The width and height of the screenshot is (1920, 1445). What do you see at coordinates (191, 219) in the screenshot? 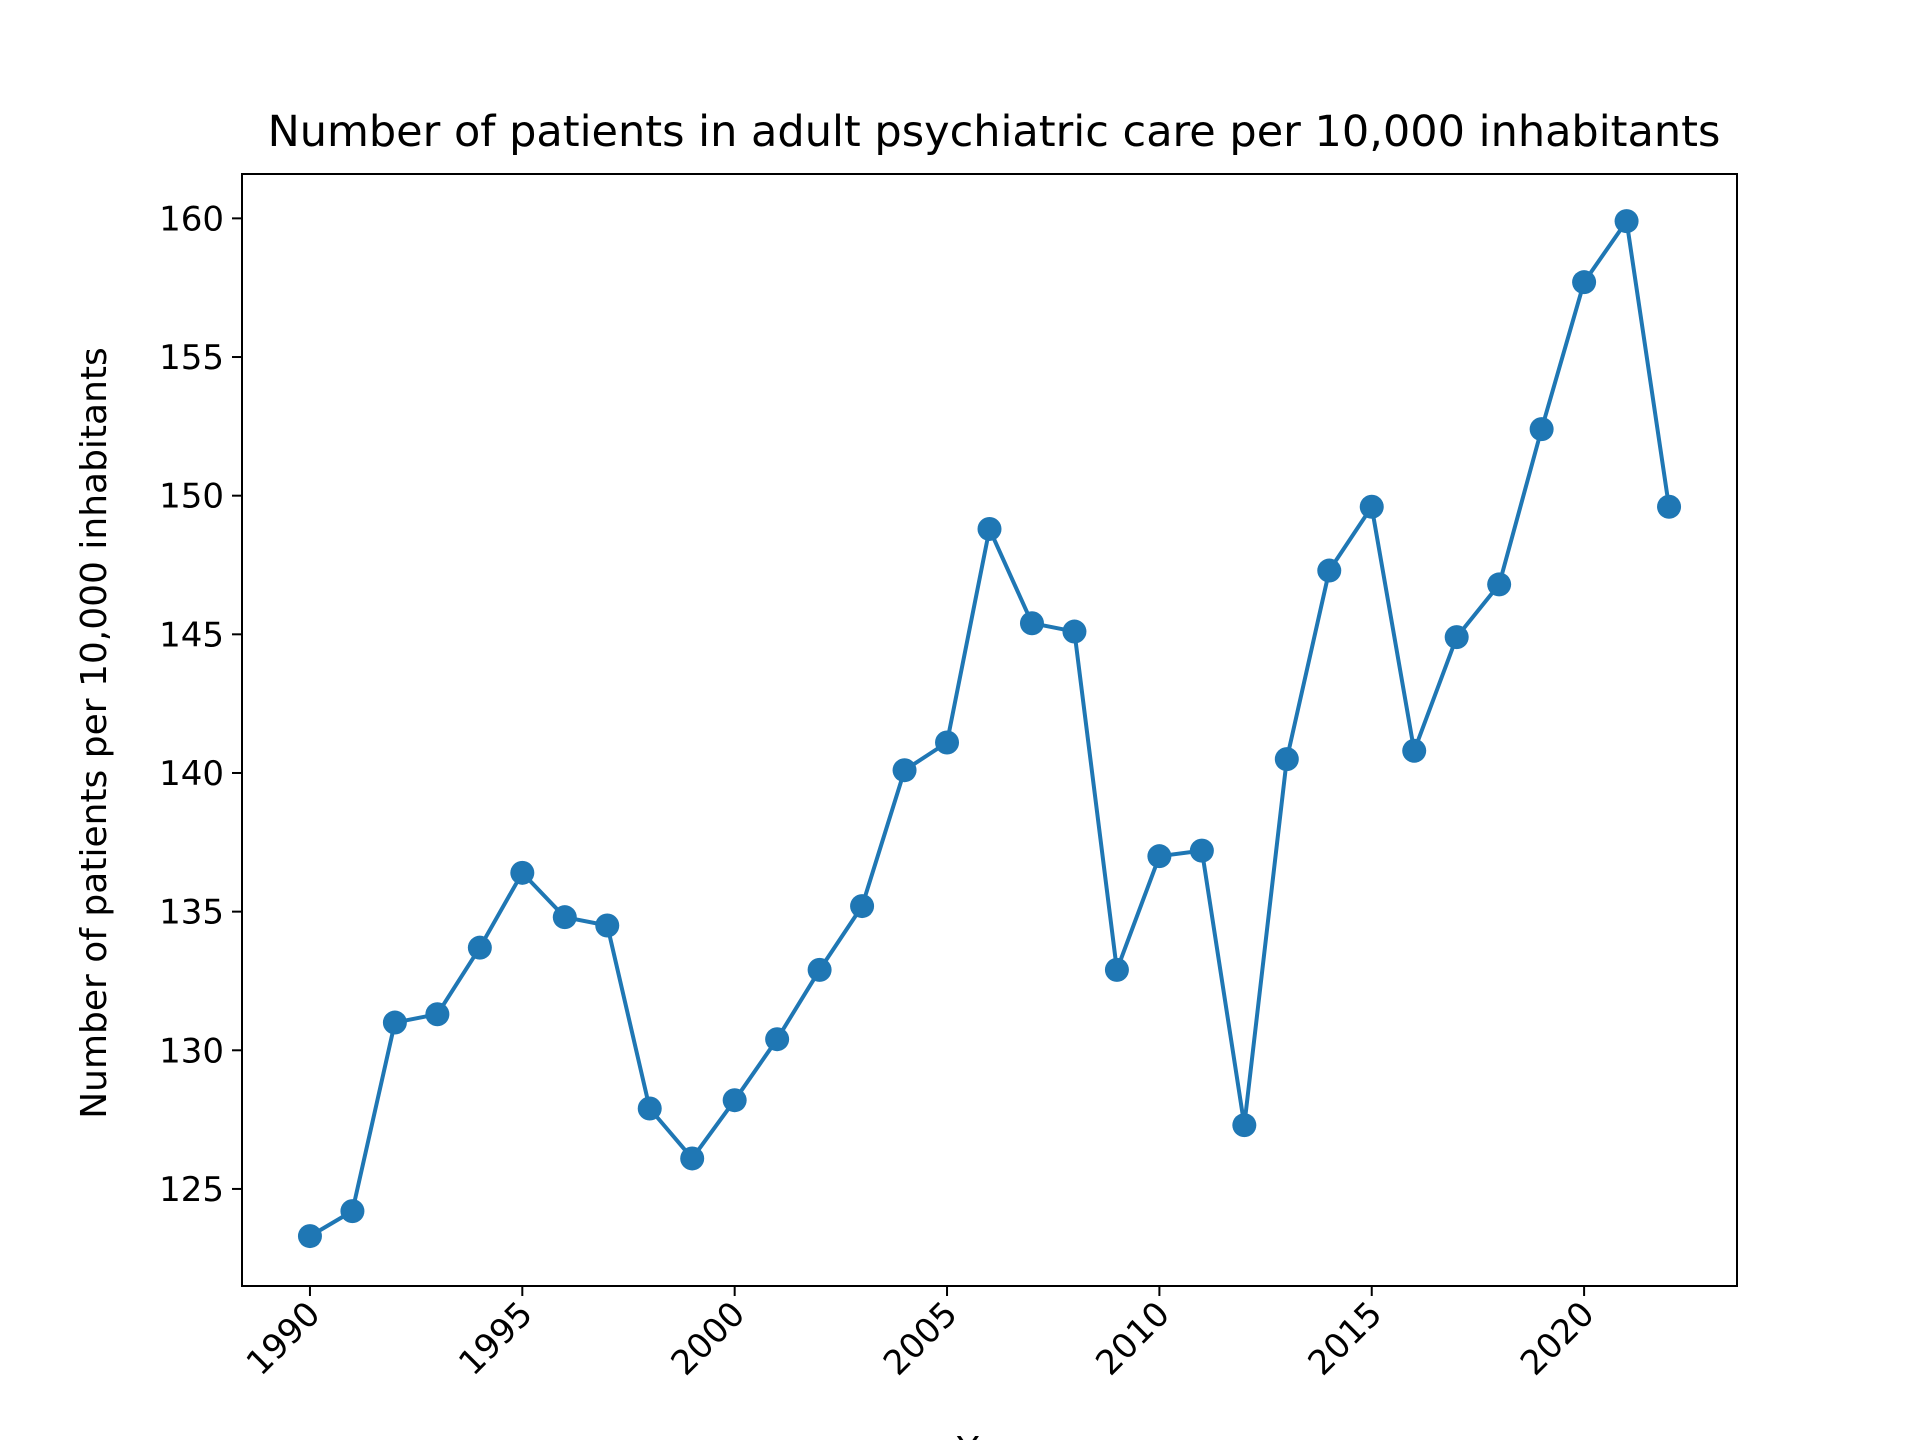
I see `y-tick-label: 160` at bounding box center [191, 219].